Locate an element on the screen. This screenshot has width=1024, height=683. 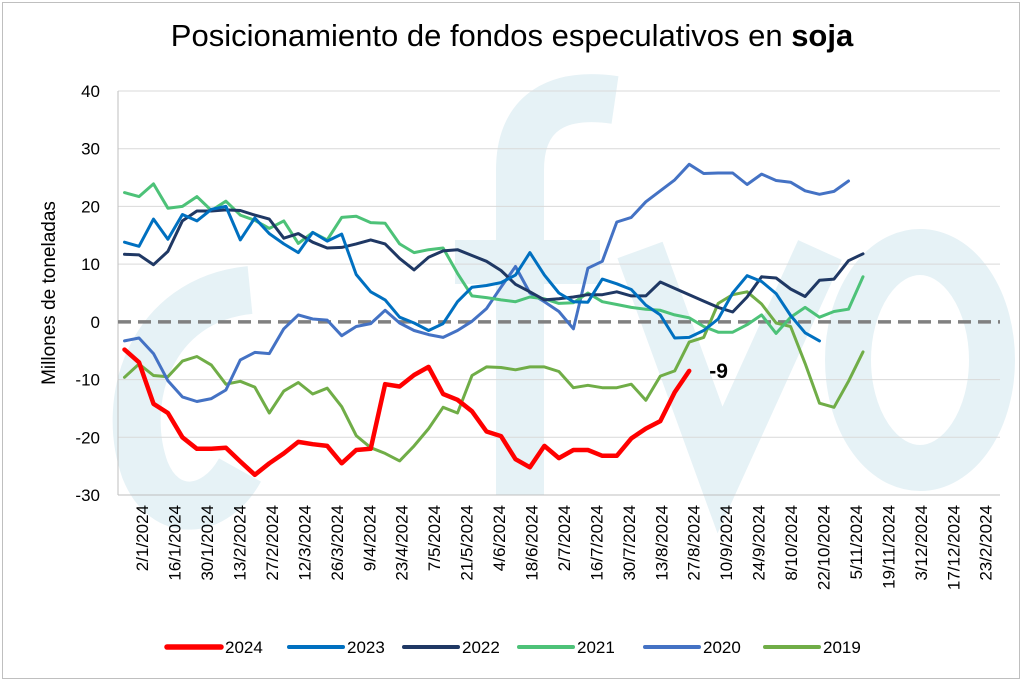
series-line-2023 is located at coordinates (472, 273).